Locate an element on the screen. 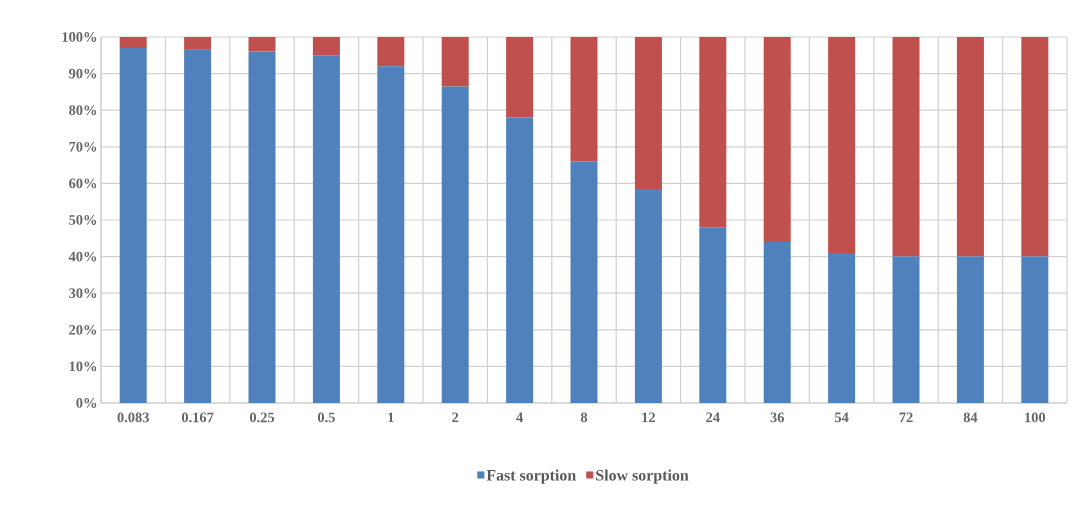 The height and width of the screenshot is (513, 1079). legend-label: Slow sorption is located at coordinates (642, 476).